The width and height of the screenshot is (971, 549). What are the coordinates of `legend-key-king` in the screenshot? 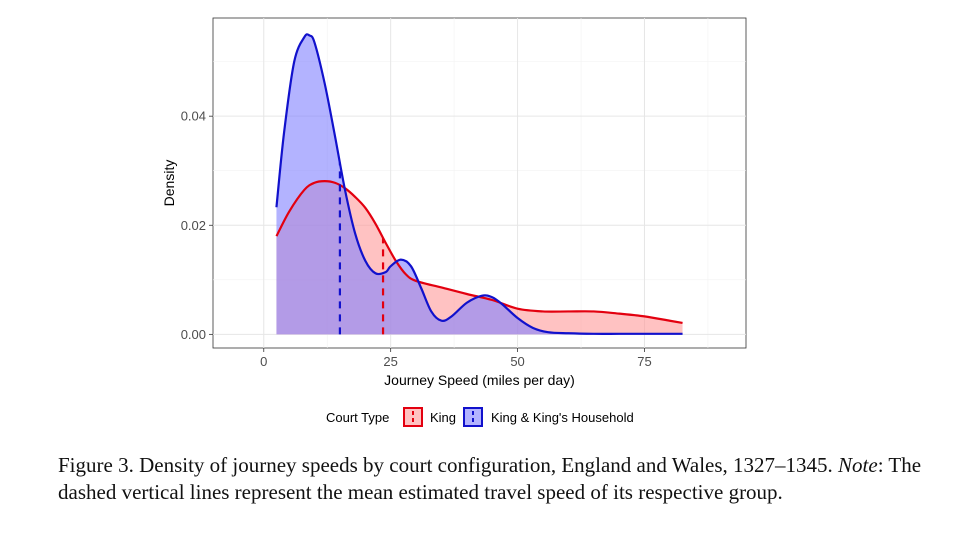 It's located at (413, 417).